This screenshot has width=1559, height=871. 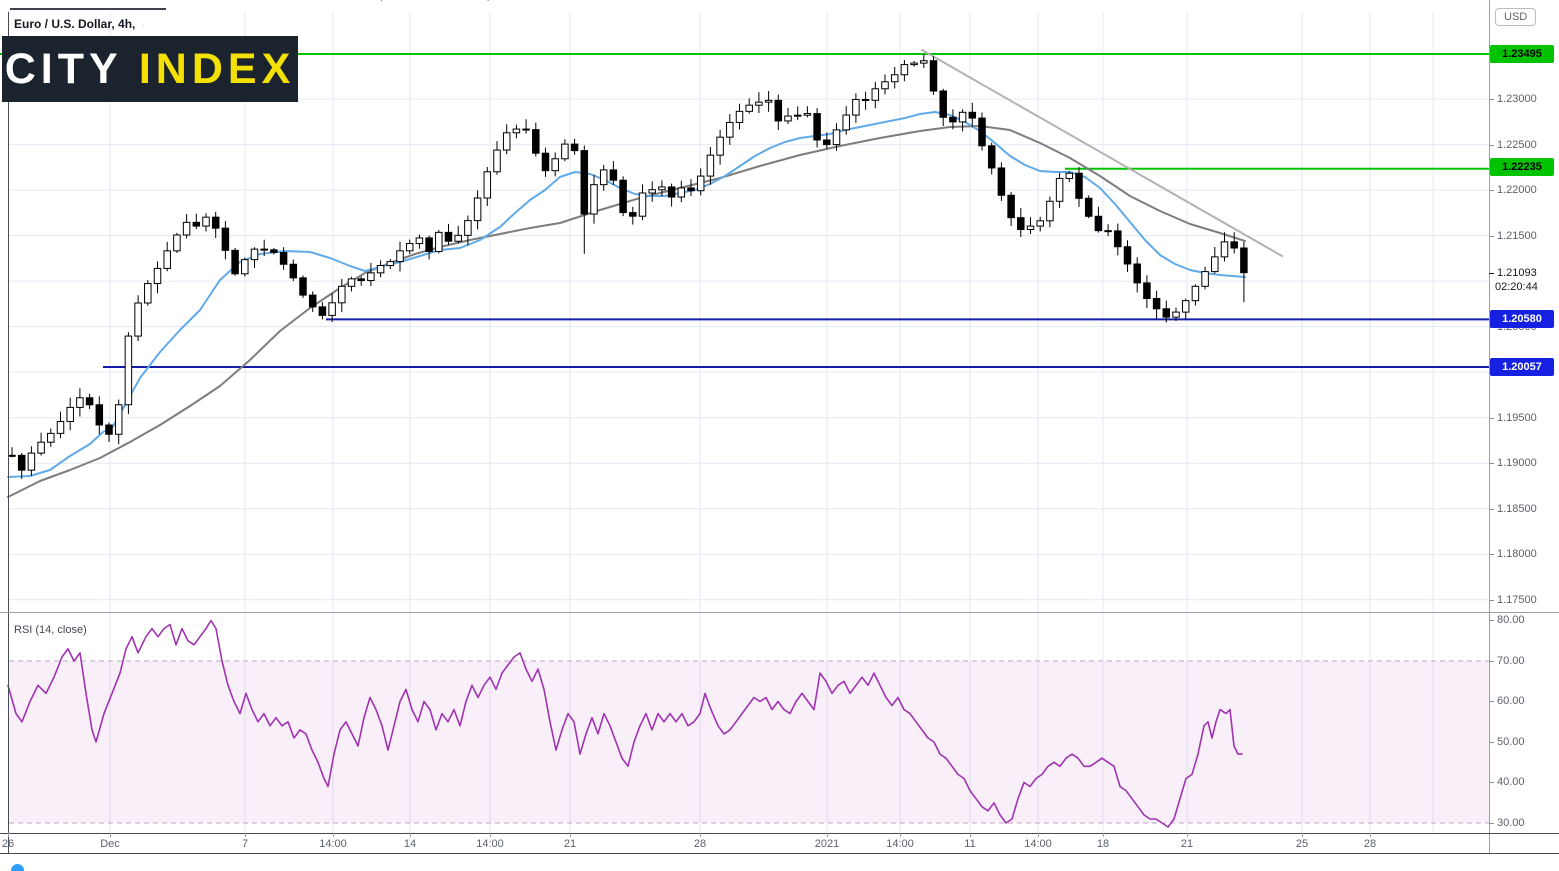 I want to click on price-tick-label: 50.00, so click(x=1511, y=742).